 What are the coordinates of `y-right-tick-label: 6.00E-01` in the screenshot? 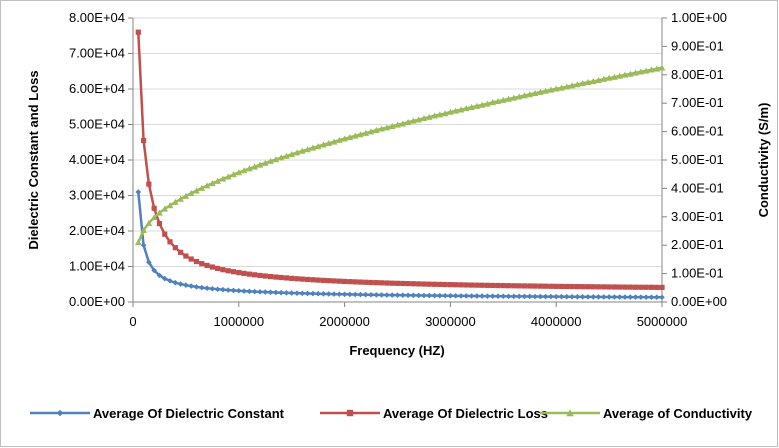 It's located at (697, 131).